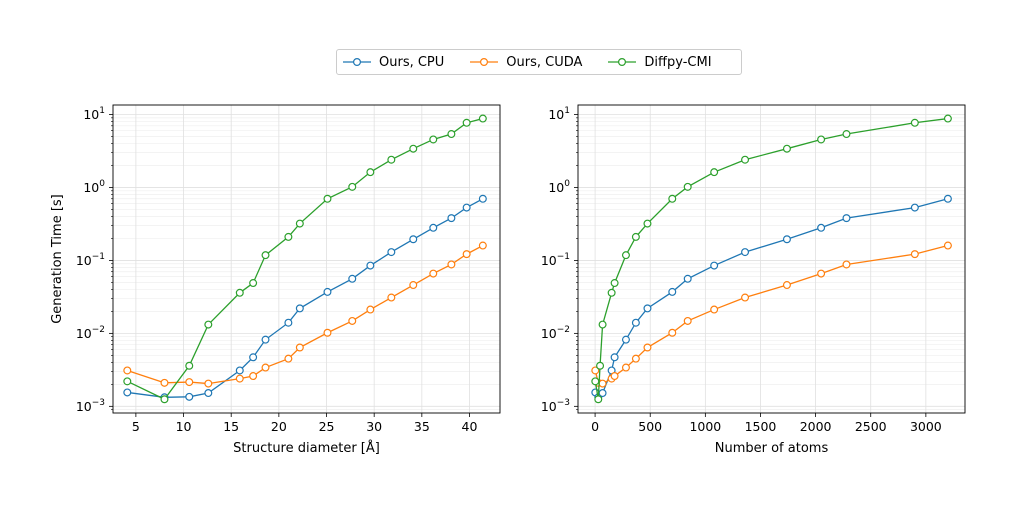 The width and height of the screenshot is (1015, 507). What do you see at coordinates (484, 62) in the screenshot?
I see `legend-marker-cuda` at bounding box center [484, 62].